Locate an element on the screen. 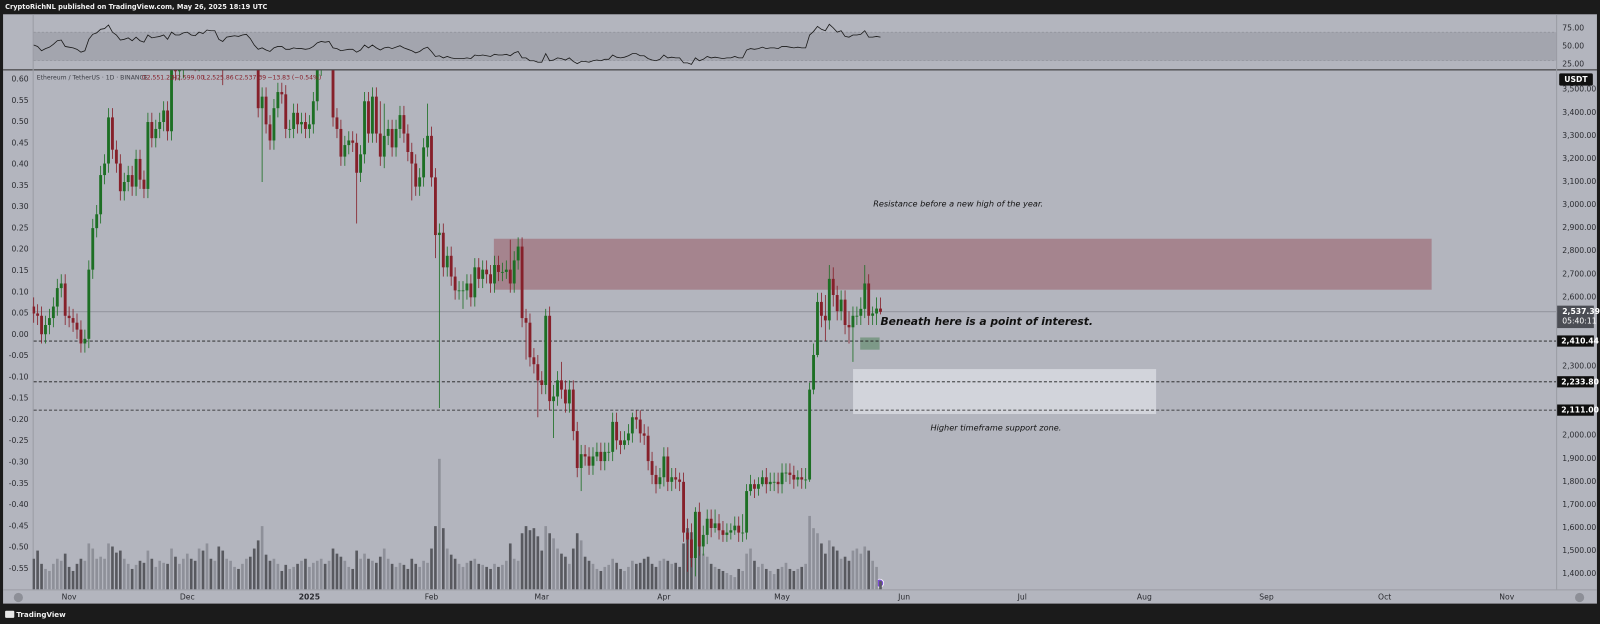  y2-tick-label: -0.50 is located at coordinates (19, 547).